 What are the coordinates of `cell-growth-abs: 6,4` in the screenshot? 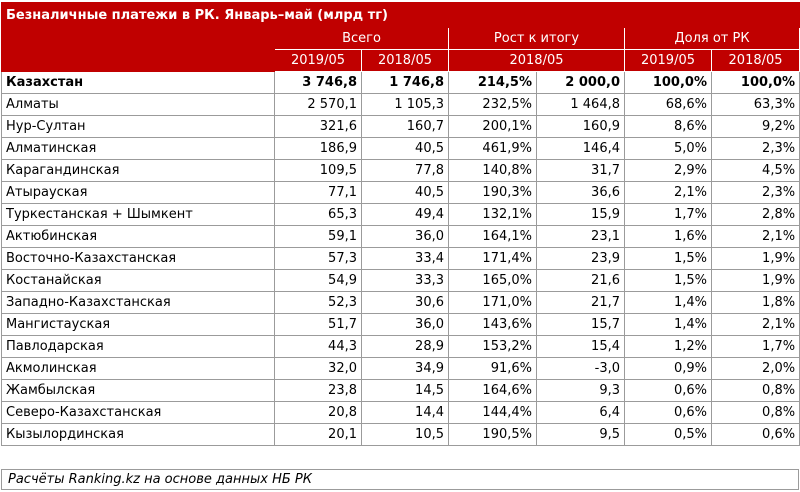 It's located at (580, 412).